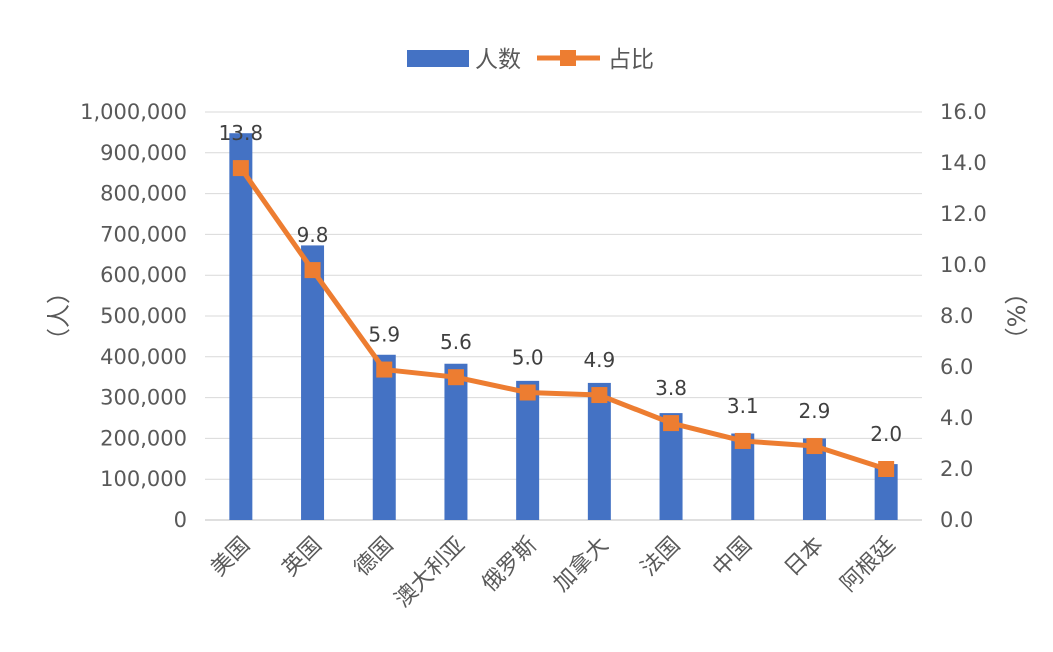 The width and height of the screenshot is (1053, 652). I want to click on data-label: 5.0, so click(528, 358).